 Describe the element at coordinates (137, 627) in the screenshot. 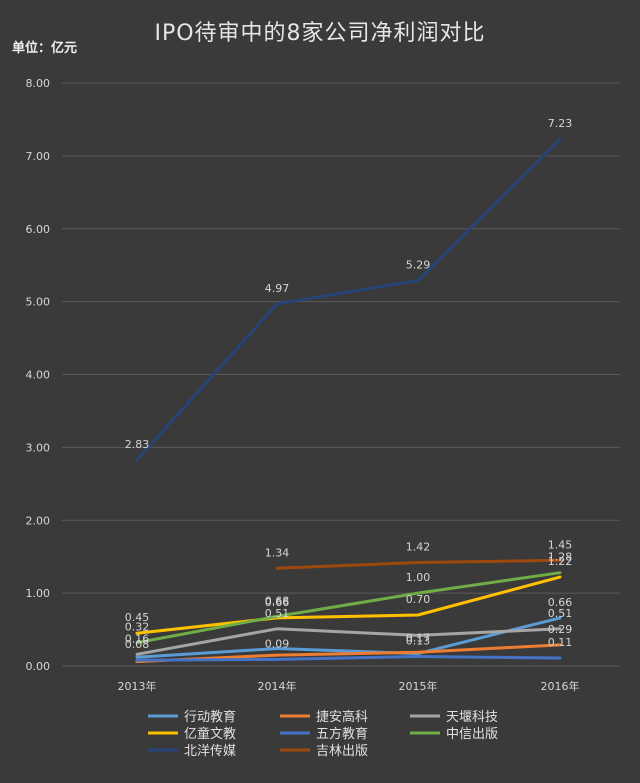

I see `data-label: 0.32` at that location.